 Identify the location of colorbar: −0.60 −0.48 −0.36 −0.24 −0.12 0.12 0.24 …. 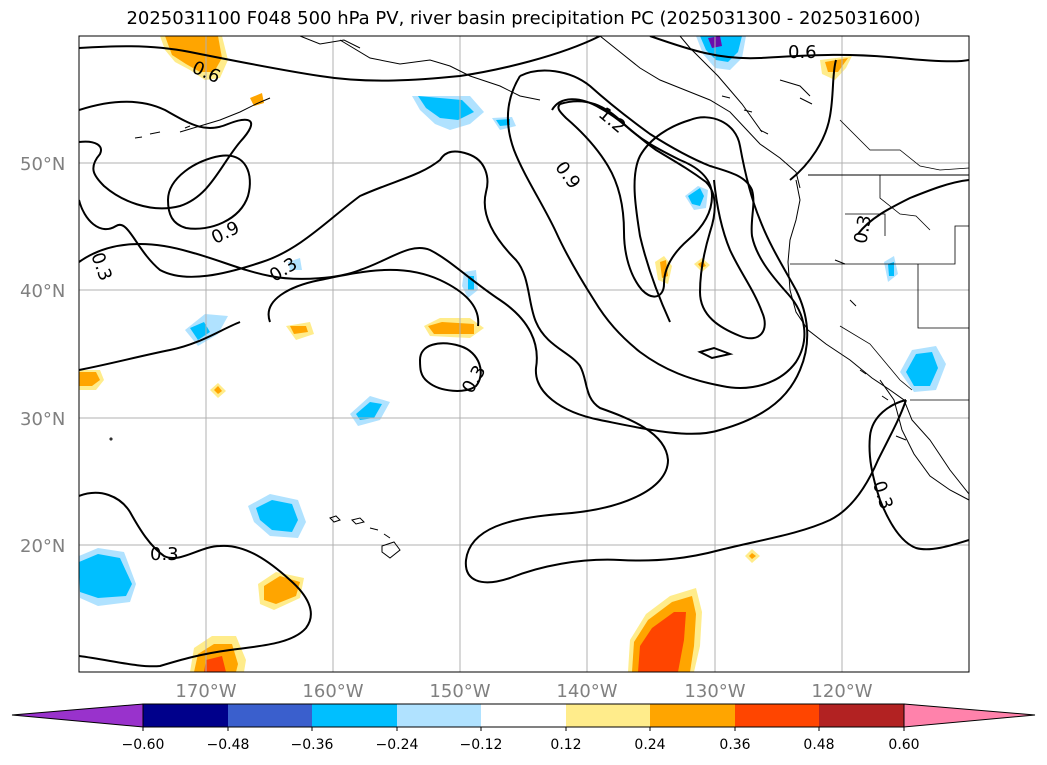
(523, 728).